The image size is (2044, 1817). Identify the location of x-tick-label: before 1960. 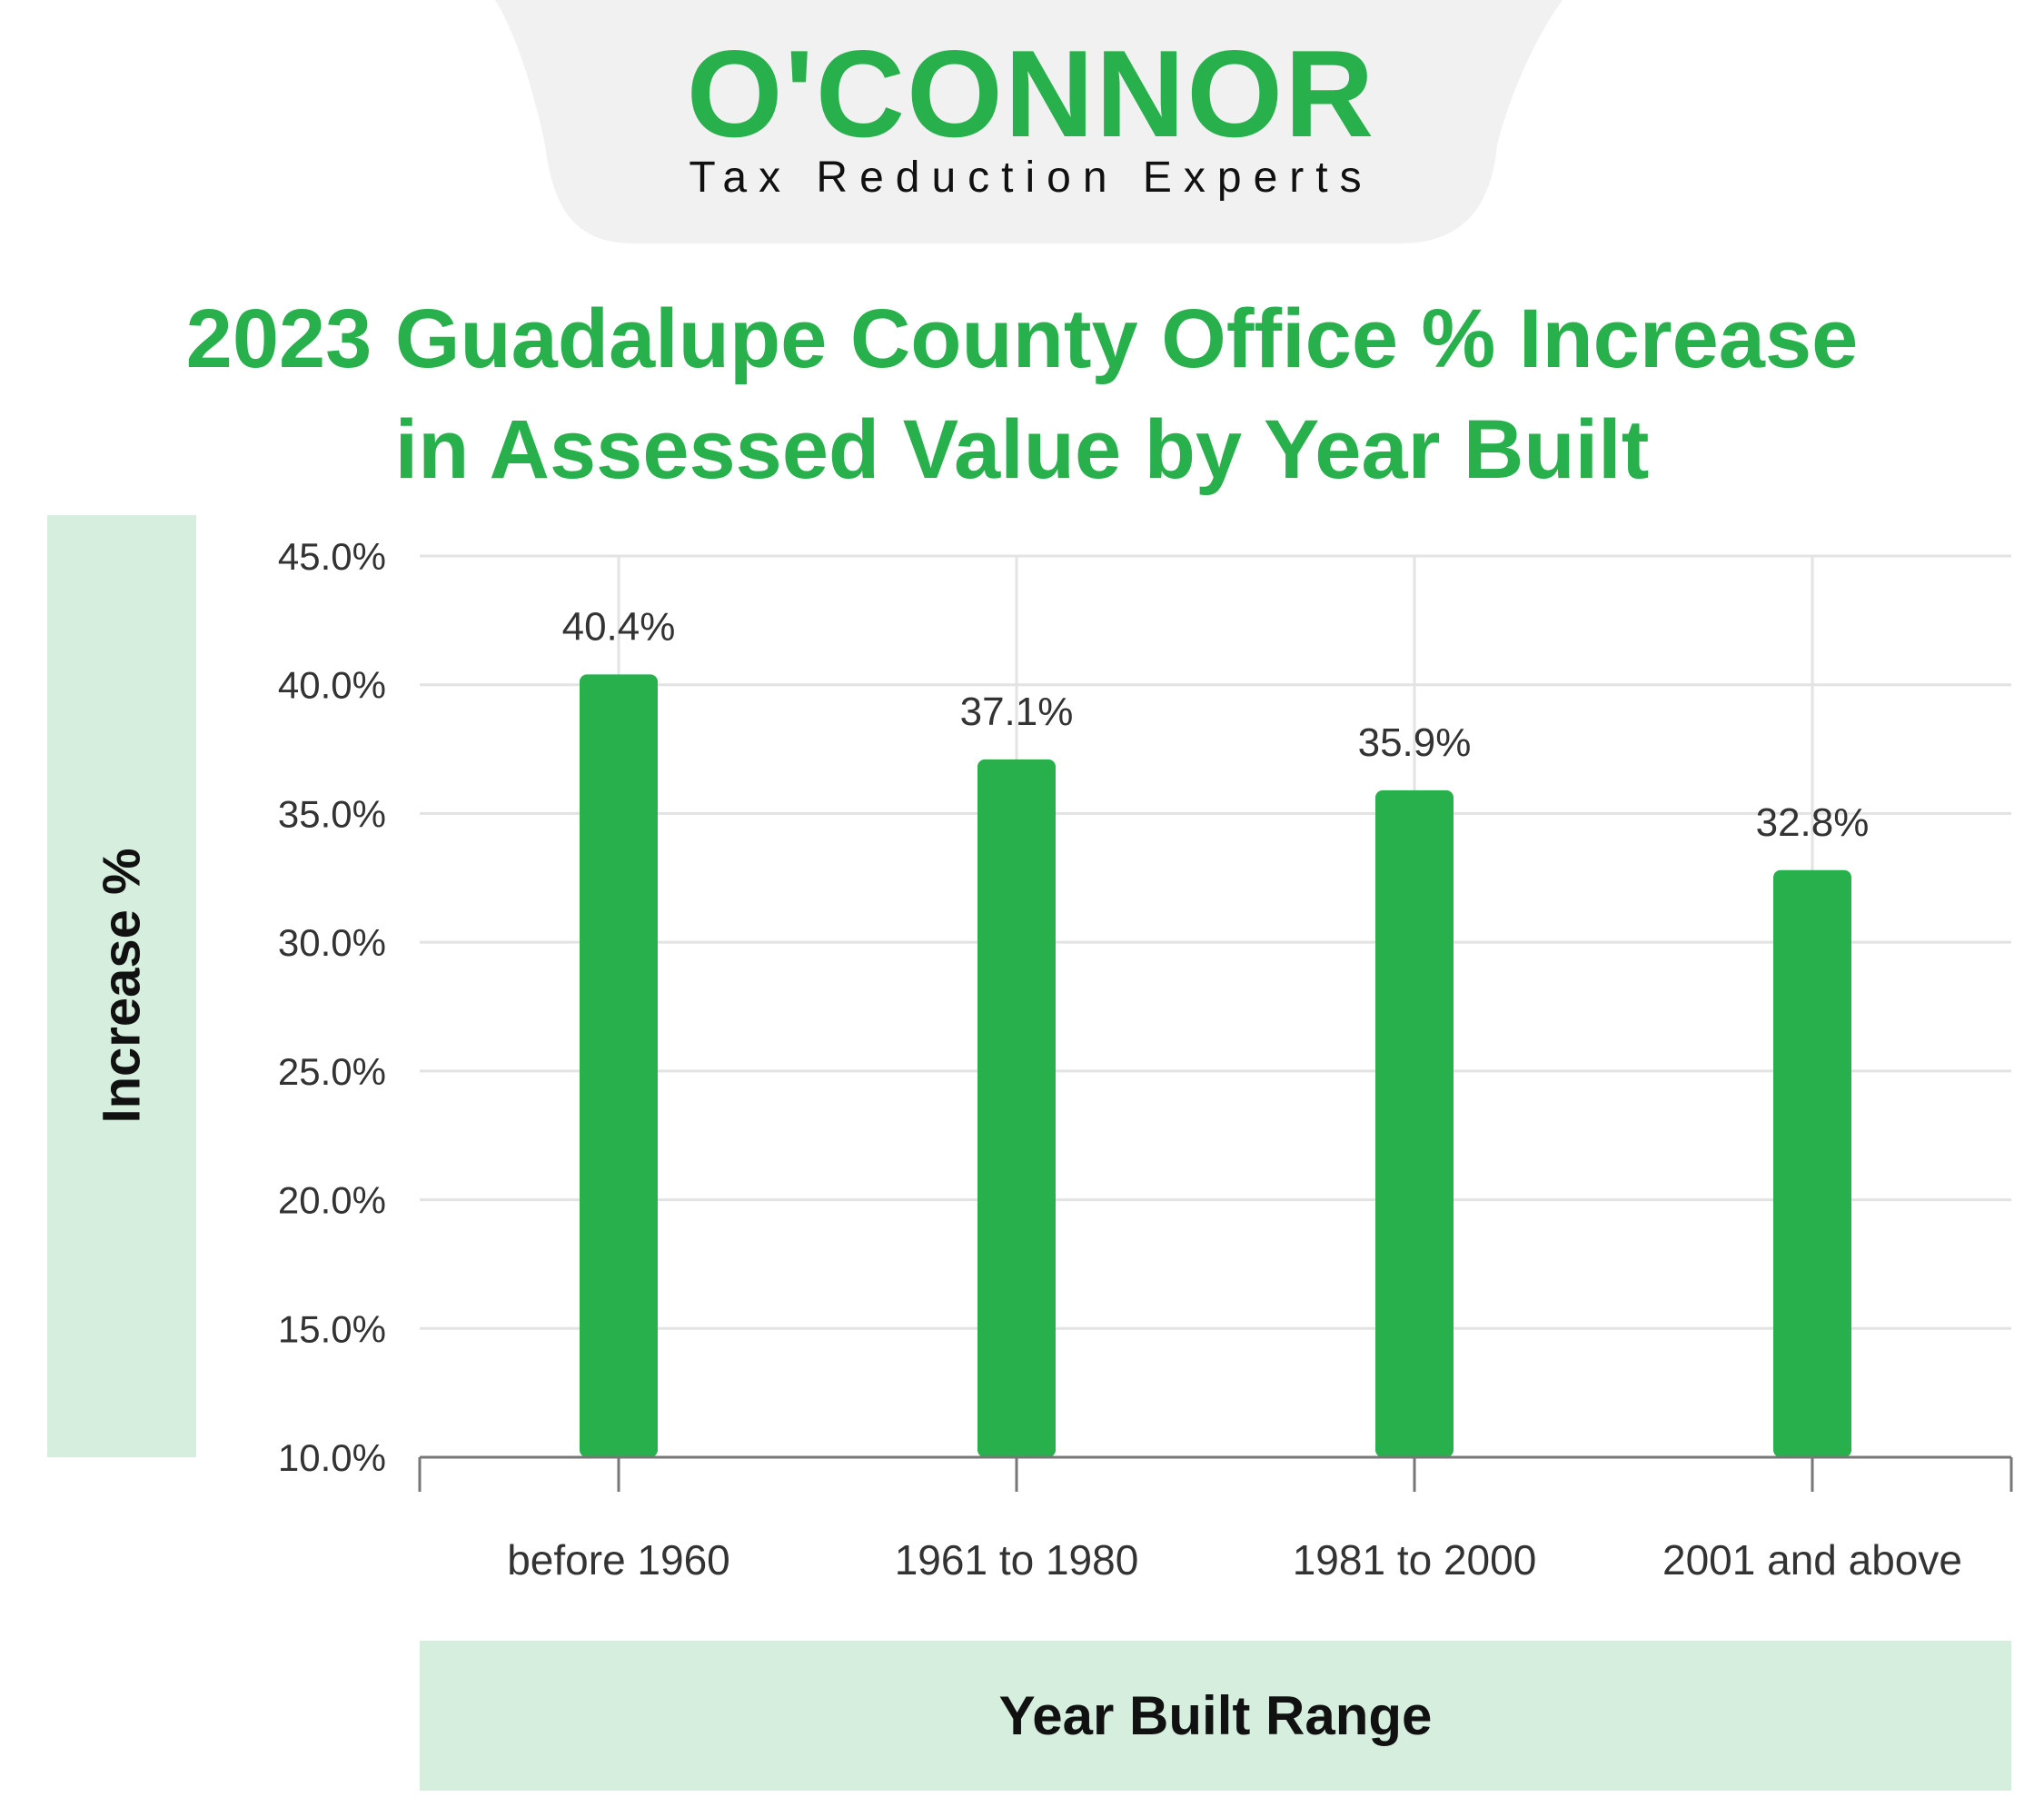
(619, 1560).